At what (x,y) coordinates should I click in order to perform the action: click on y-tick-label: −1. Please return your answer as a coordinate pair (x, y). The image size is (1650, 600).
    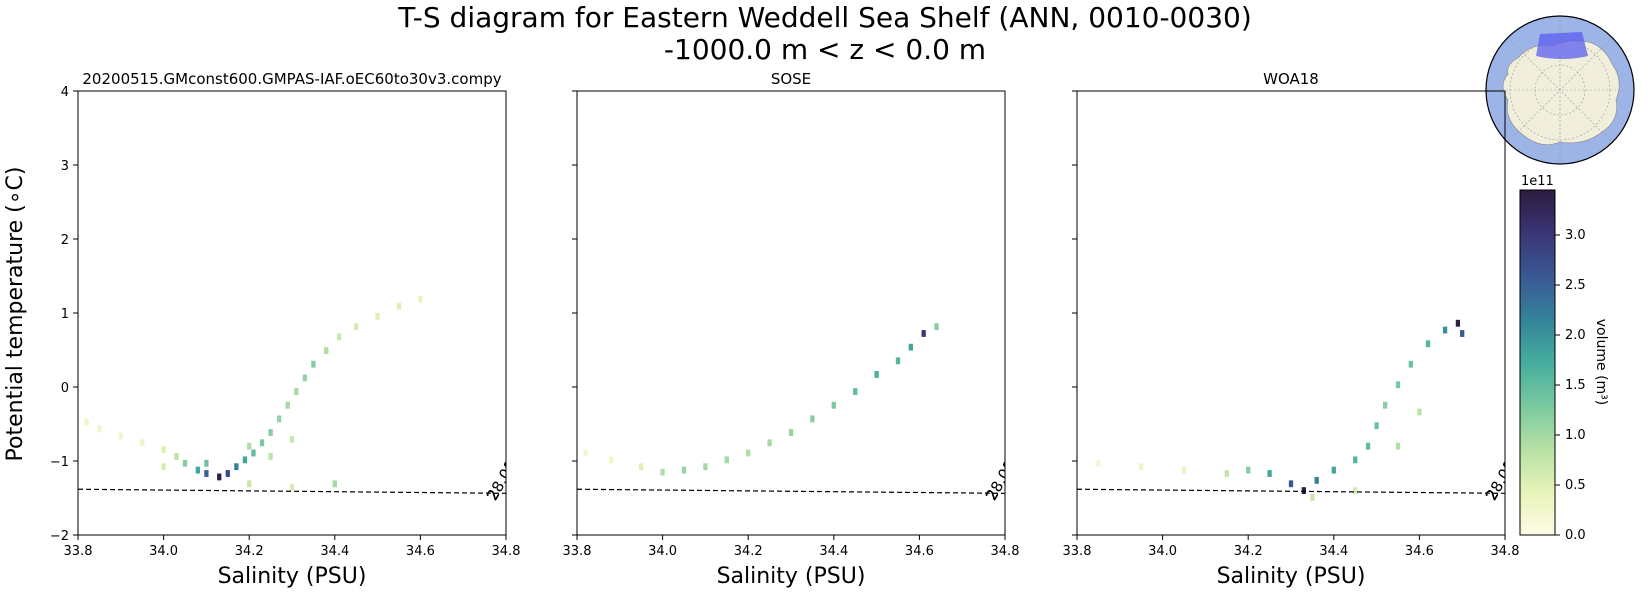
    Looking at the image, I should click on (59, 462).